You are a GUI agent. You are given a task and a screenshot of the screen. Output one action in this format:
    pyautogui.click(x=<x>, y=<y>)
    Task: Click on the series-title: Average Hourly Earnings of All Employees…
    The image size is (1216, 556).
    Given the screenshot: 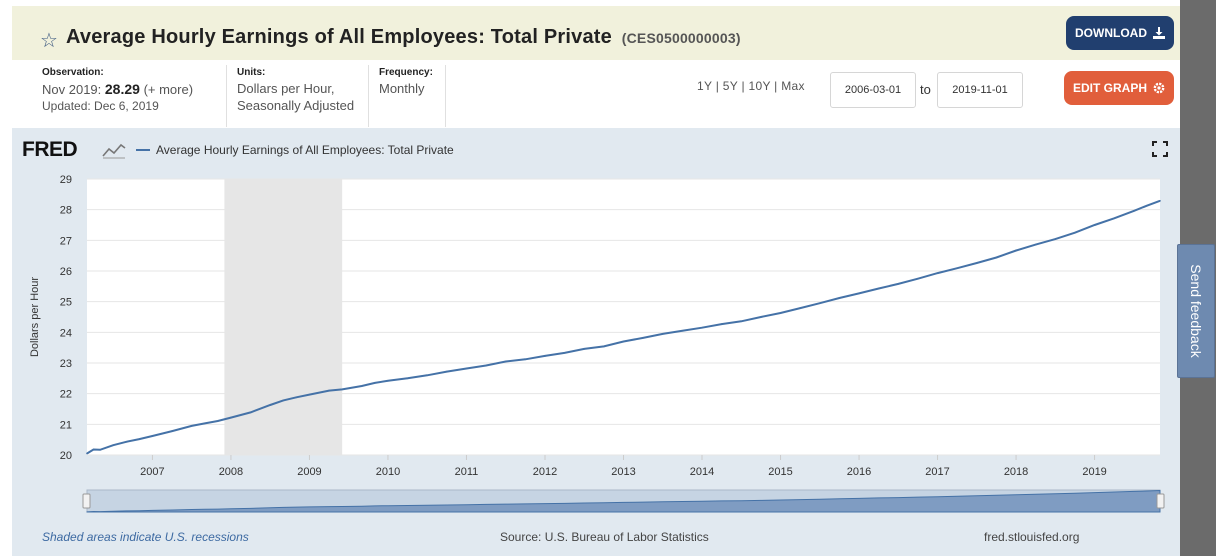 What is the action you would take?
    pyautogui.click(x=339, y=37)
    